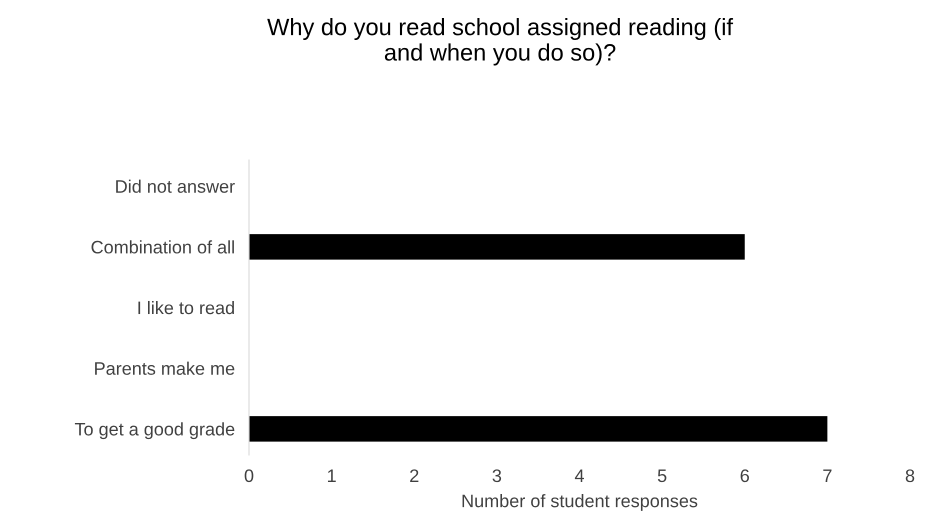 This screenshot has width=926, height=529. What do you see at coordinates (164, 368) in the screenshot?
I see `y-tick-label: Parents make me` at bounding box center [164, 368].